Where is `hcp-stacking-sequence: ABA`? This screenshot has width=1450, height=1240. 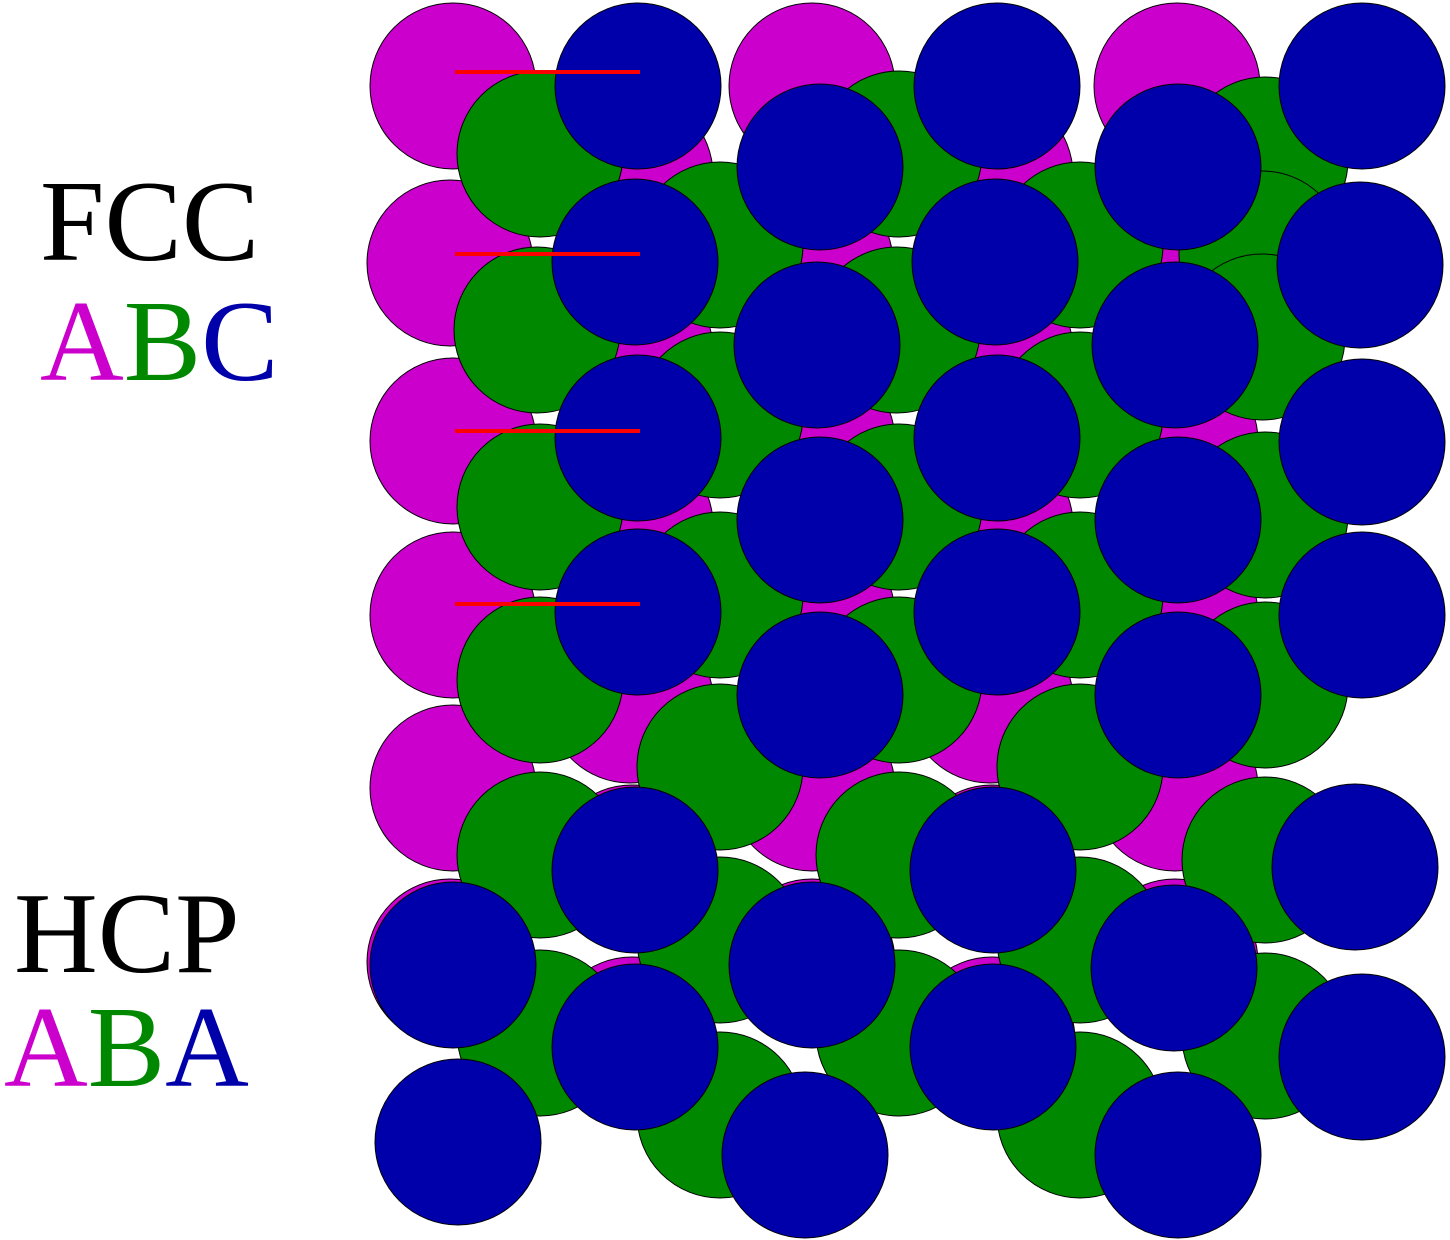 hcp-stacking-sequence: ABA is located at coordinates (126, 1048).